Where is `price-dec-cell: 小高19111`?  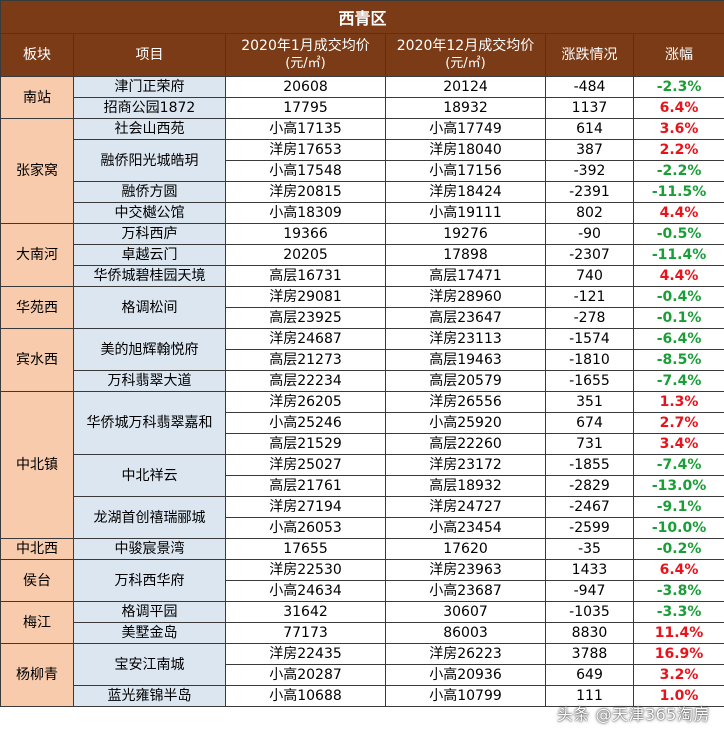 price-dec-cell: 小高19111 is located at coordinates (465, 213).